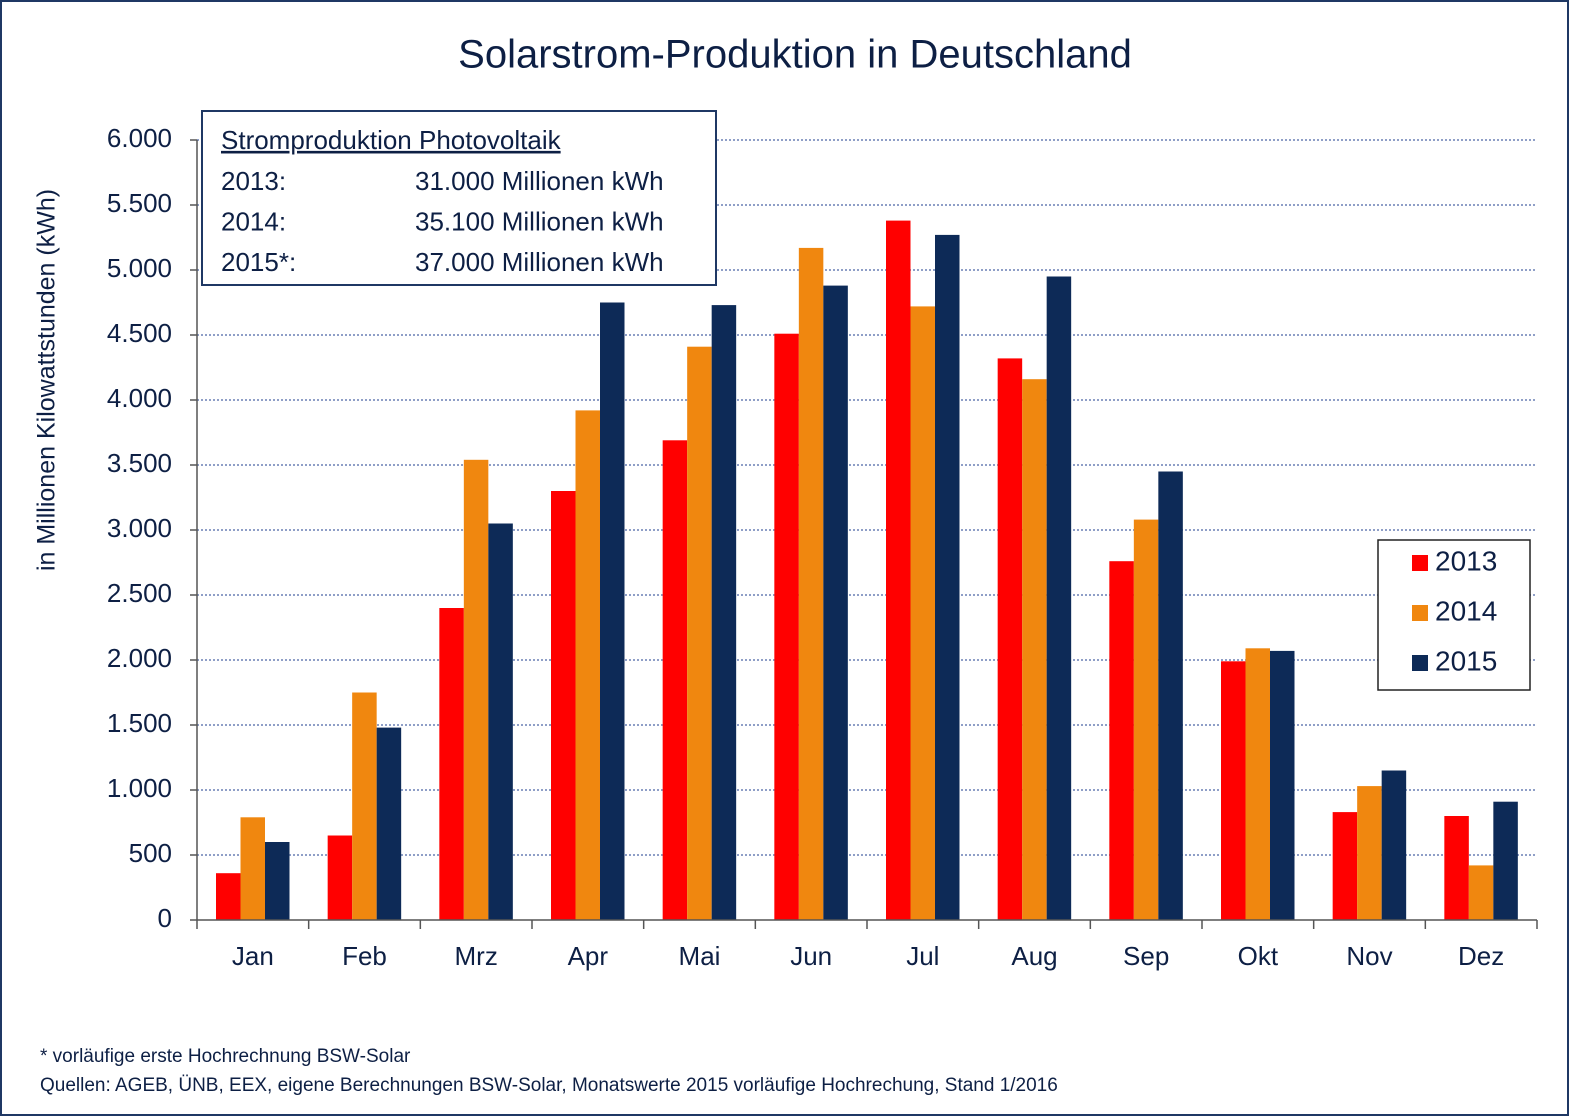 This screenshot has width=1569, height=1116. Describe the element at coordinates (539, 181) in the screenshot. I see `info-box-value: 31.000 Millionen kWh` at that location.